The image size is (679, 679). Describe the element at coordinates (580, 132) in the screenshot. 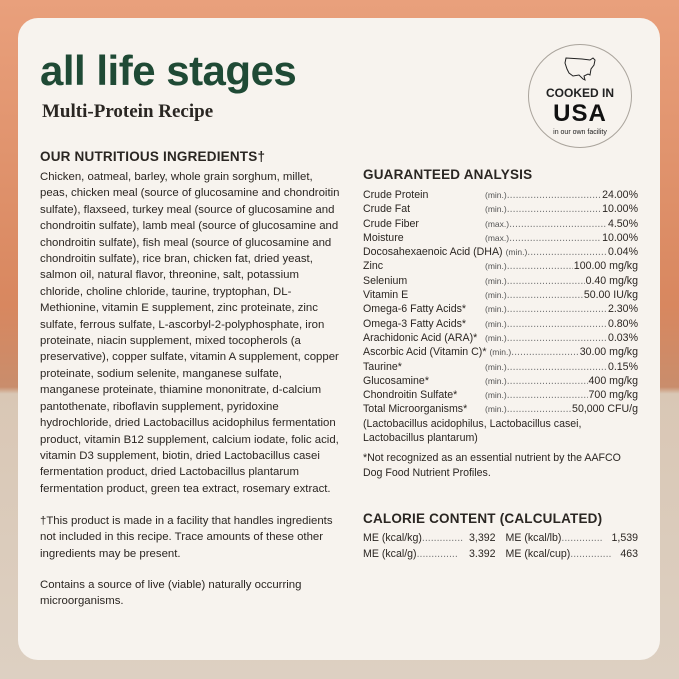

I see `badge-bottom-text: in our own facility` at that location.